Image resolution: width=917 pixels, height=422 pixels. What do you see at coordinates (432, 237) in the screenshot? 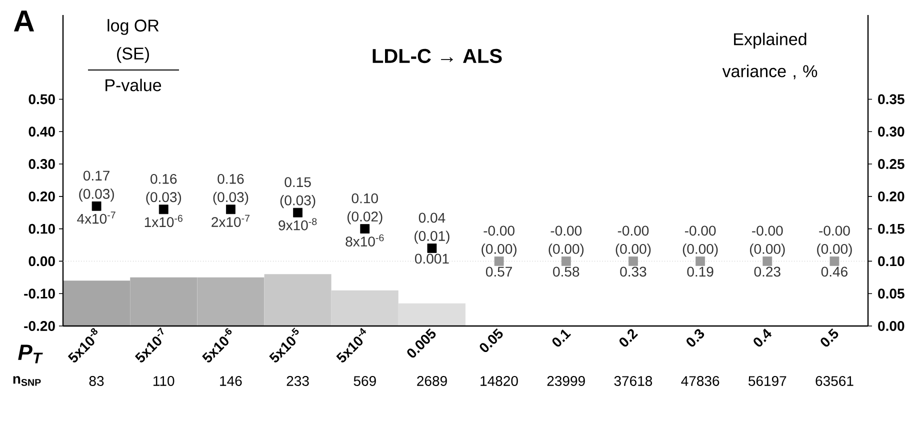
I see `annotation: (0.01)` at bounding box center [432, 237].